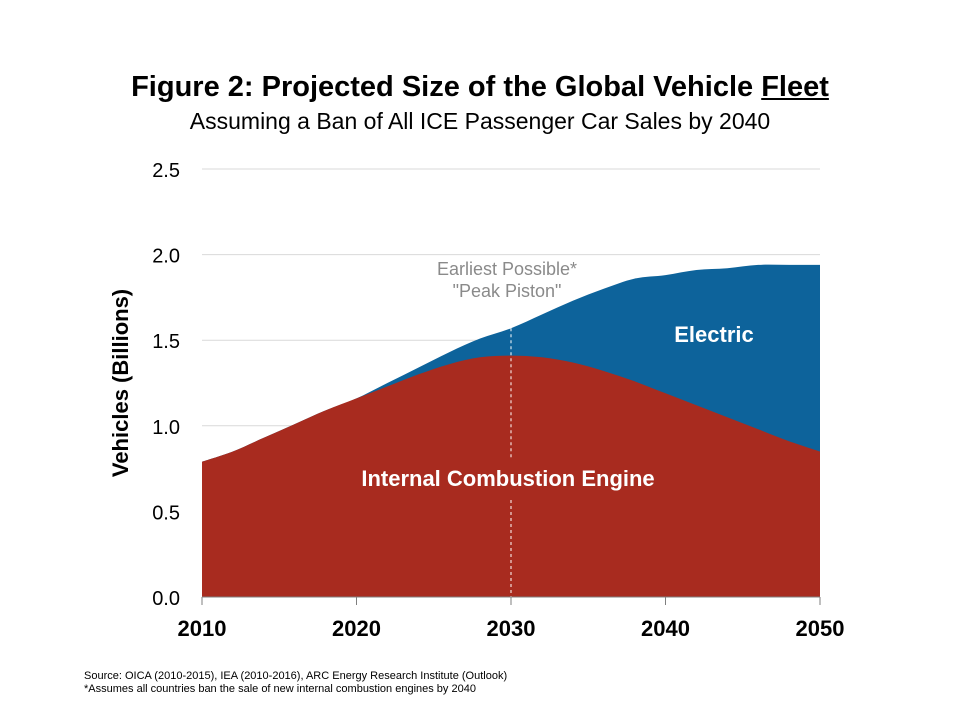 This screenshot has width=960, height=720. I want to click on x-axis: 2010 2020 2030 2040 2050, so click(511, 618).